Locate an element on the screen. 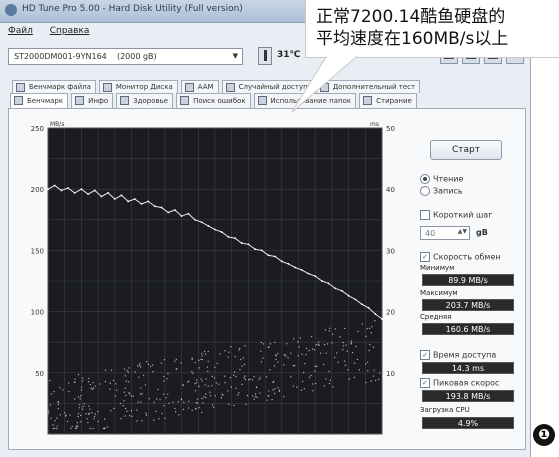 The height and width of the screenshot is (457, 559). short-stroke-input: 40 ▲▼ is located at coordinates (445, 233).